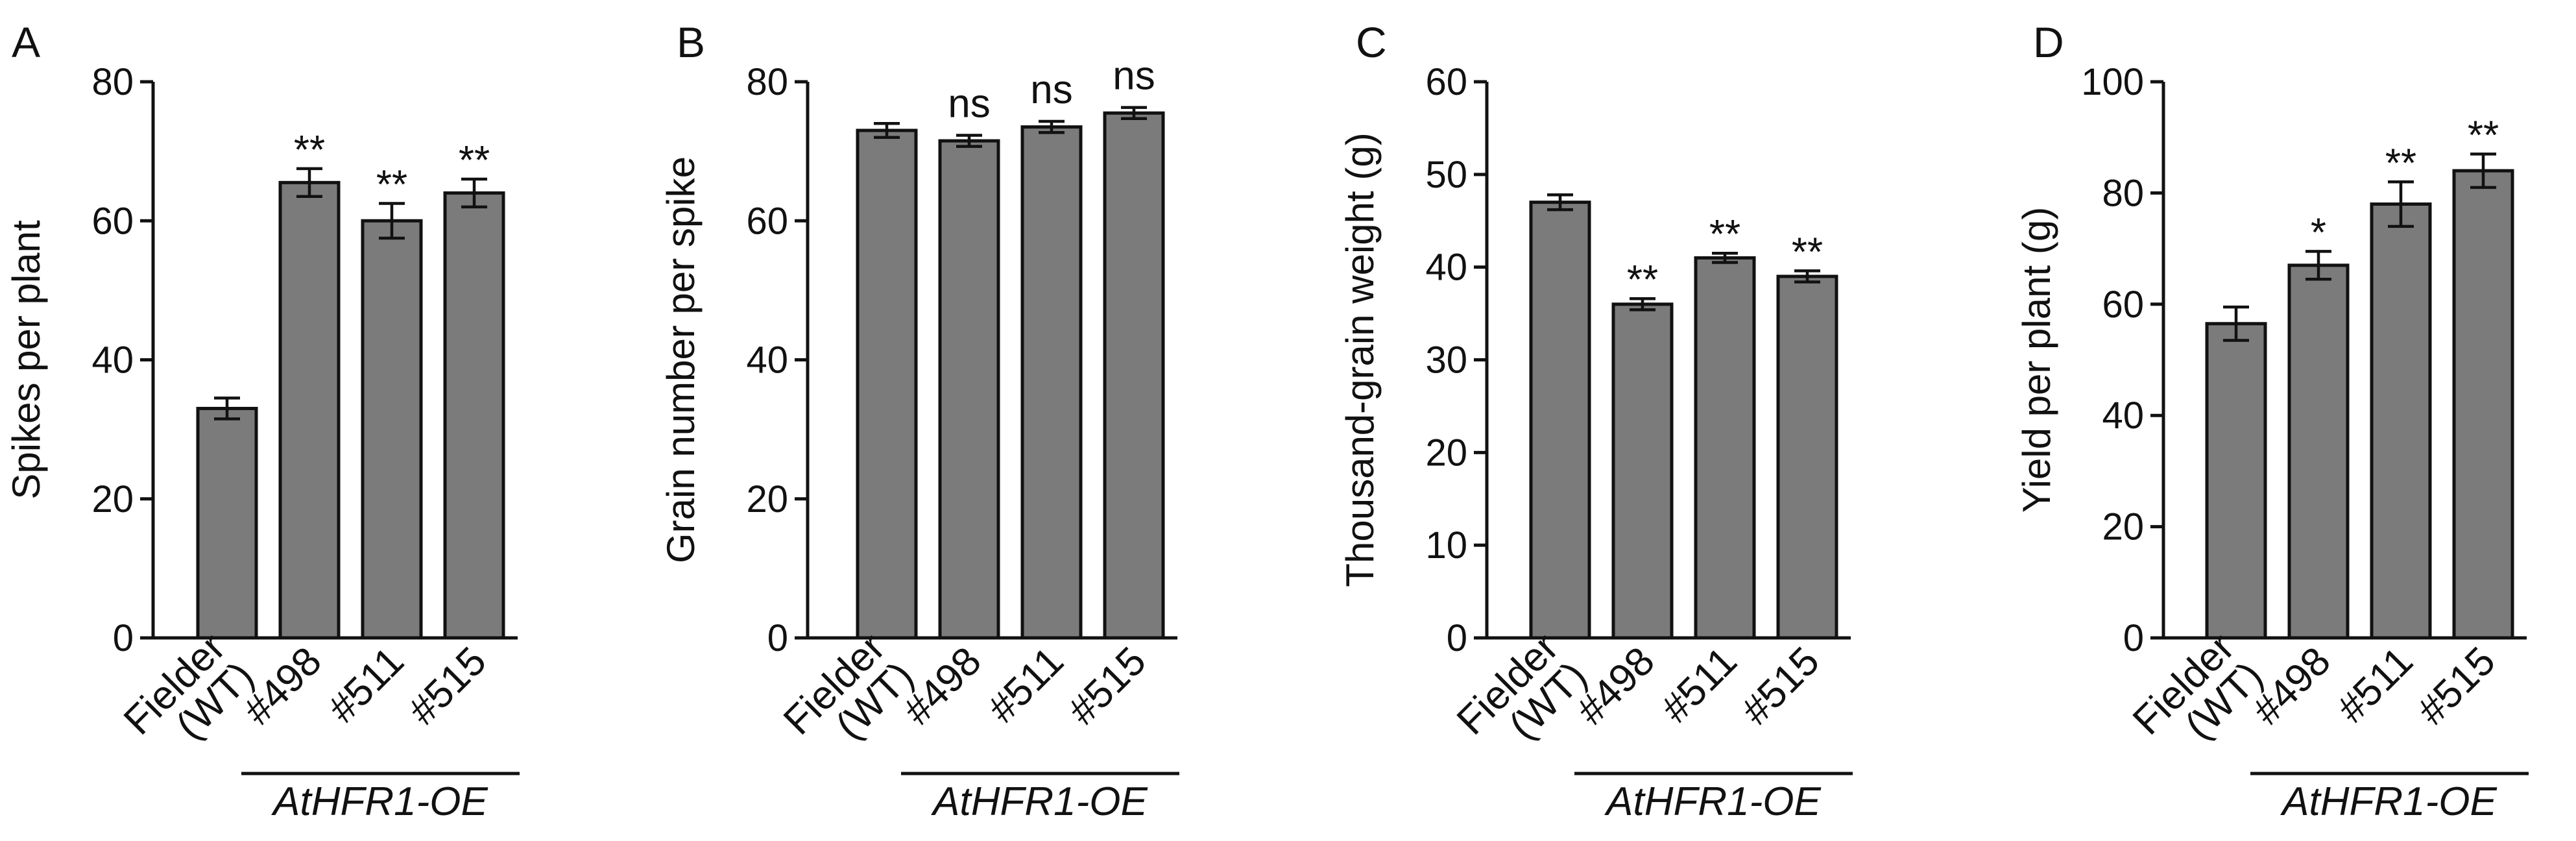  Describe the element at coordinates (26, 42) in the screenshot. I see `panel-letter: A` at that location.